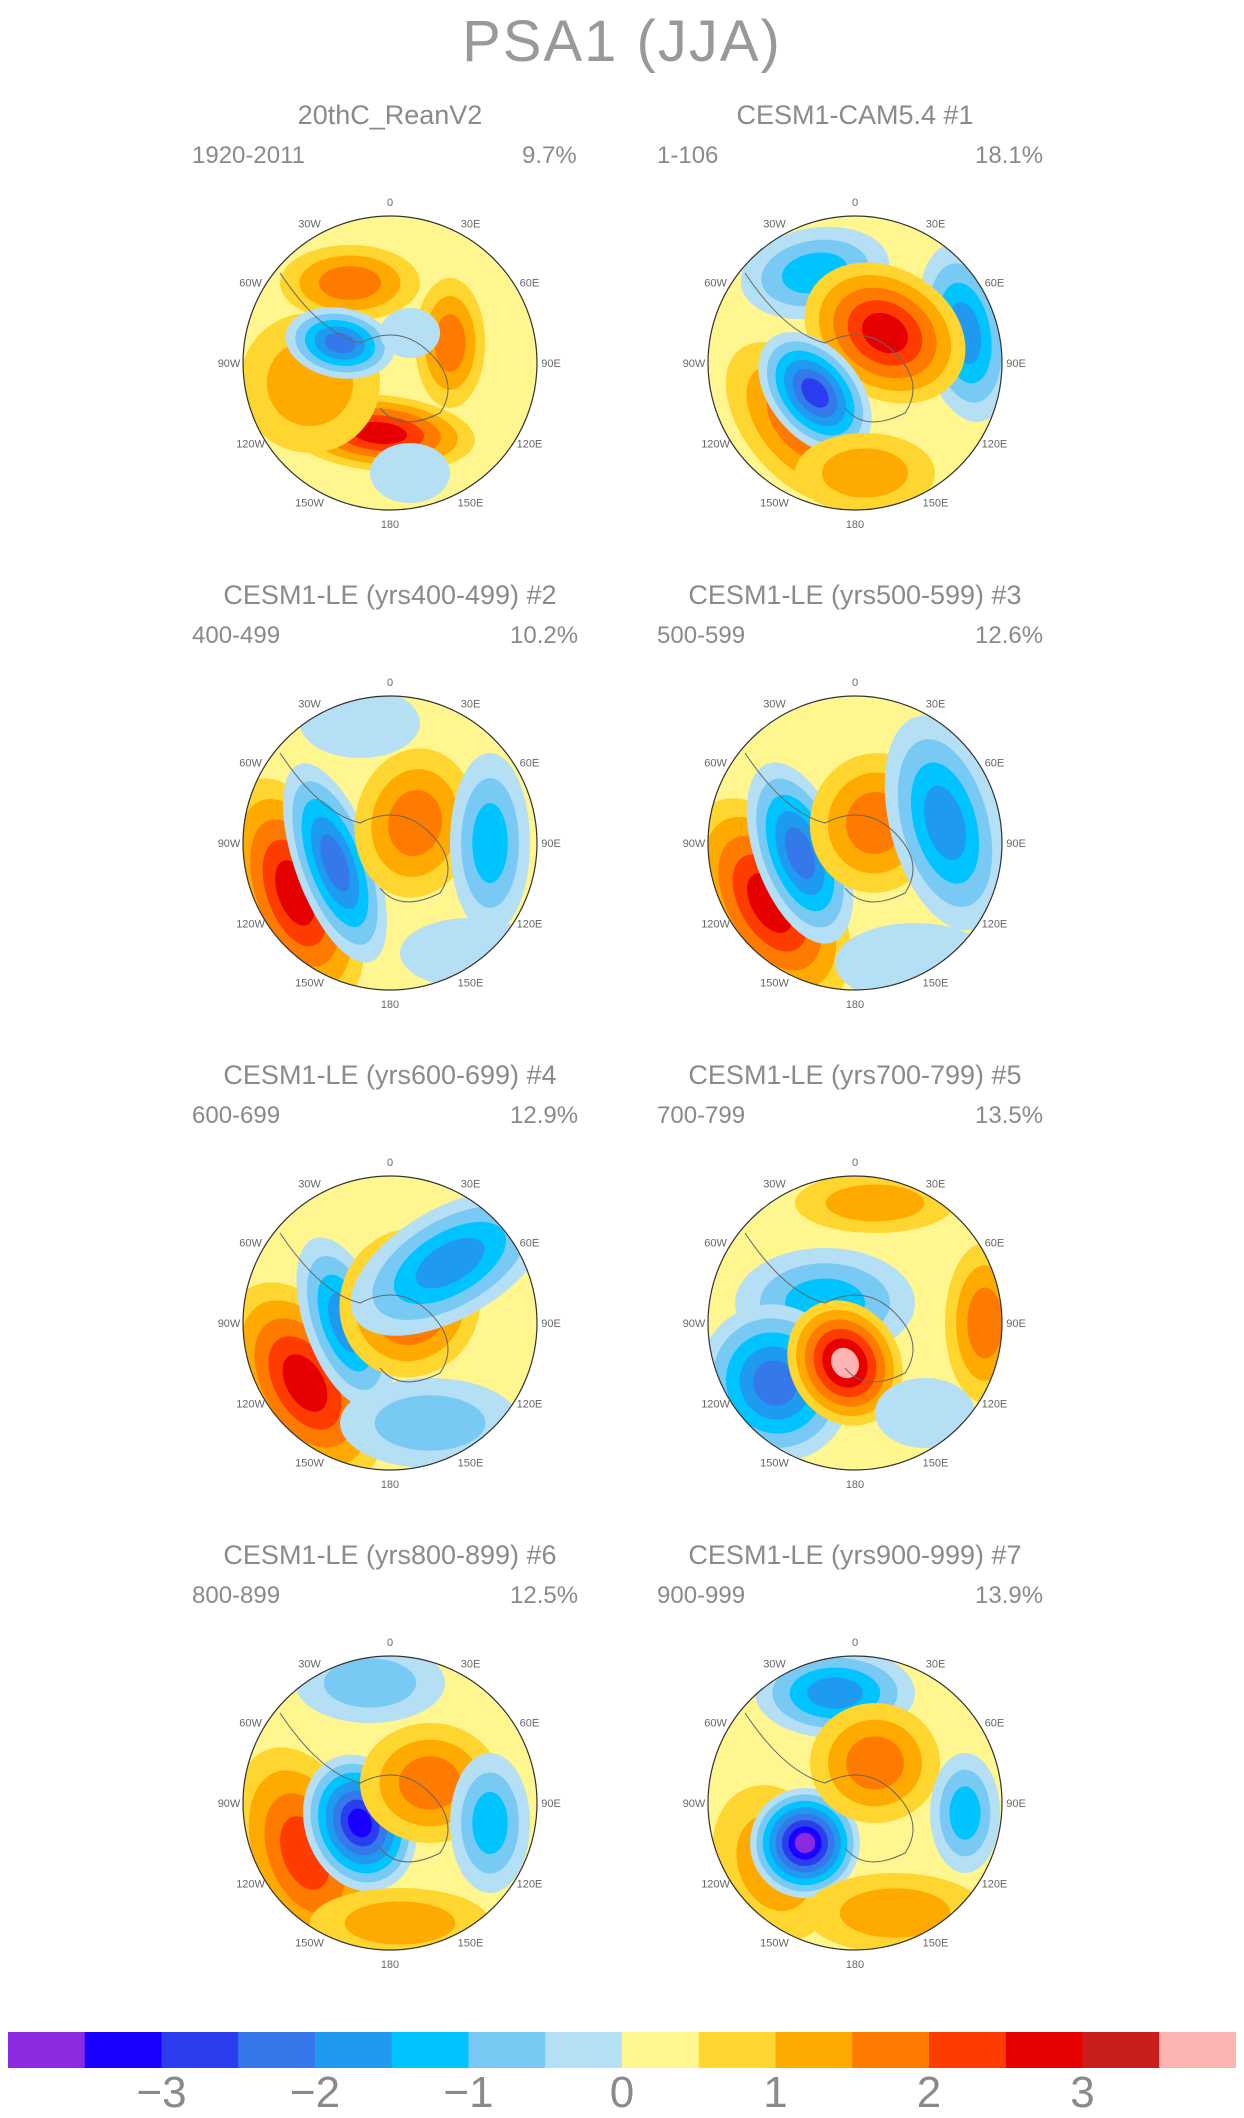 The width and height of the screenshot is (1244, 2118). Describe the element at coordinates (1009, 155) in the screenshot. I see `panel-percent: 18.1%` at that location.